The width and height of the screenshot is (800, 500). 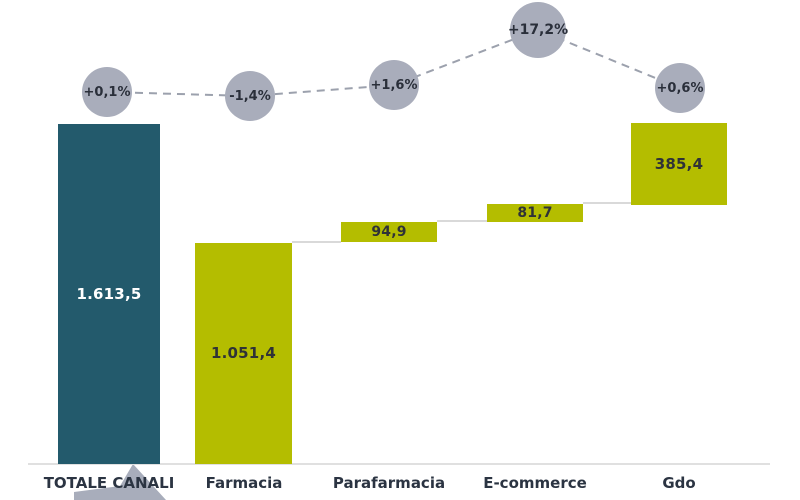 I want to click on growth-pct-farmacia: -1,4%, so click(x=250, y=96).